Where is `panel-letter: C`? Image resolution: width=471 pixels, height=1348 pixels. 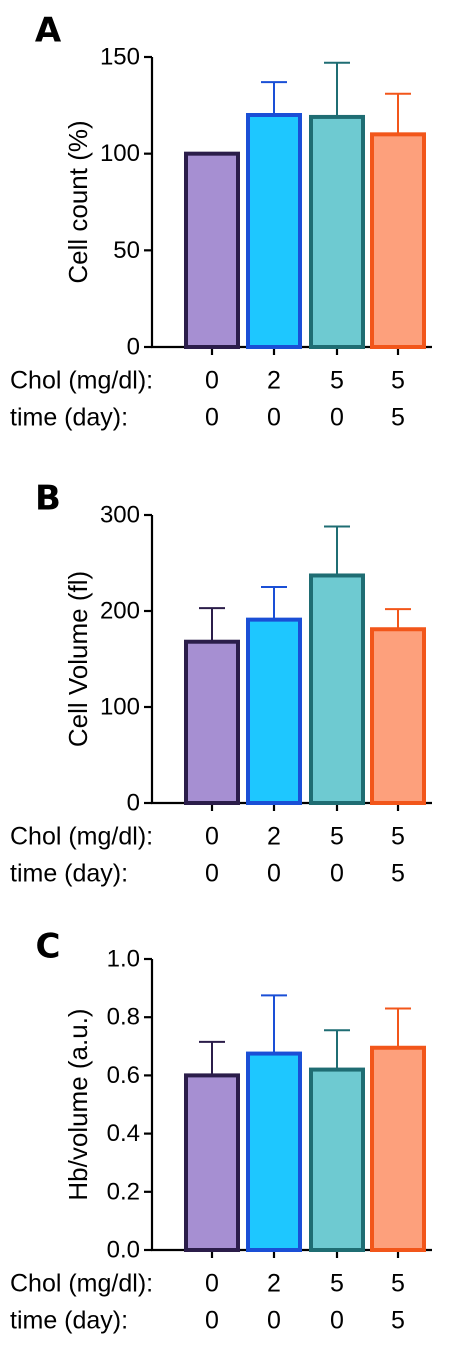
panel-letter: C is located at coordinates (48, 947).